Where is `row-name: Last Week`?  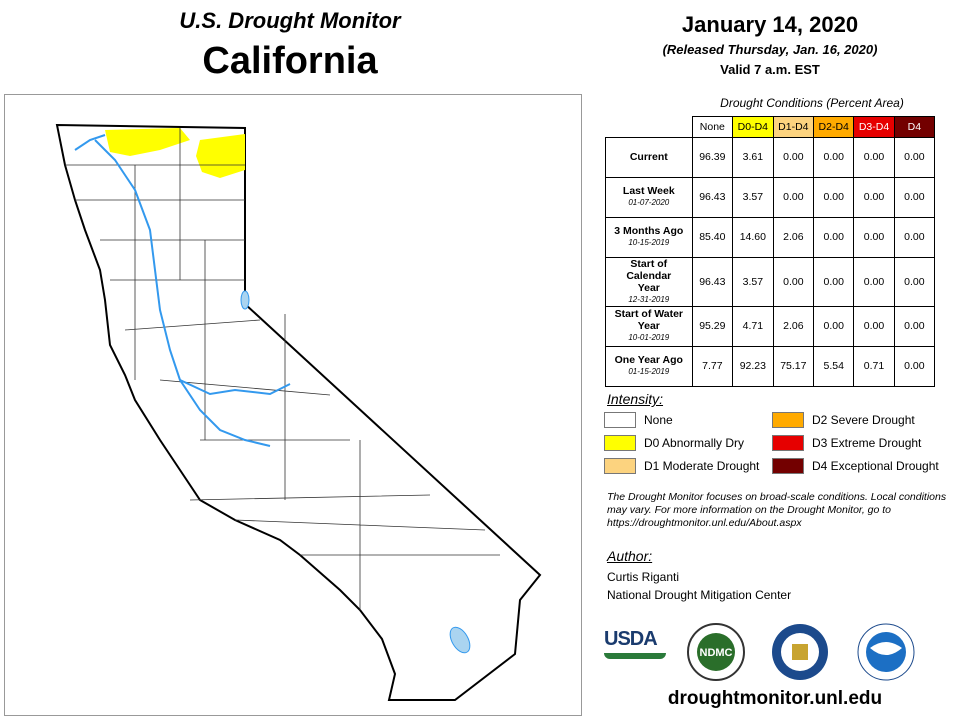
row-name: Last Week is located at coordinates (648, 191).